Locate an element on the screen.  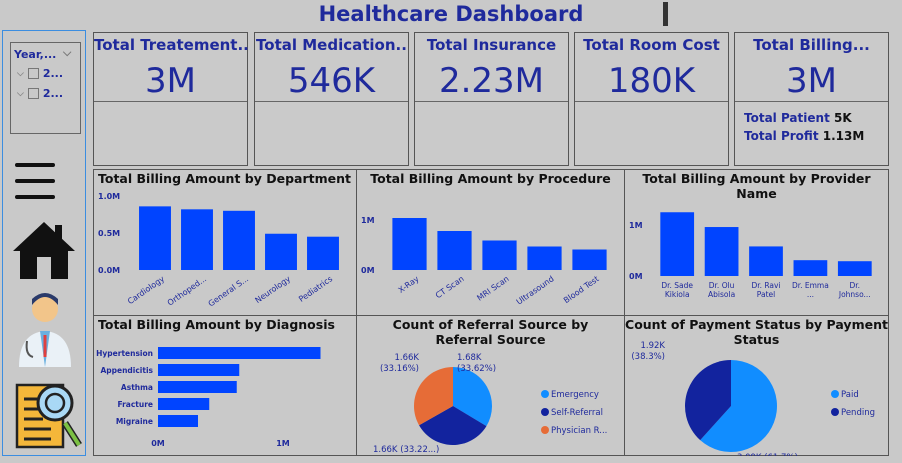
x-tick-label: Dr. Olu is located at coordinates (722, 285).